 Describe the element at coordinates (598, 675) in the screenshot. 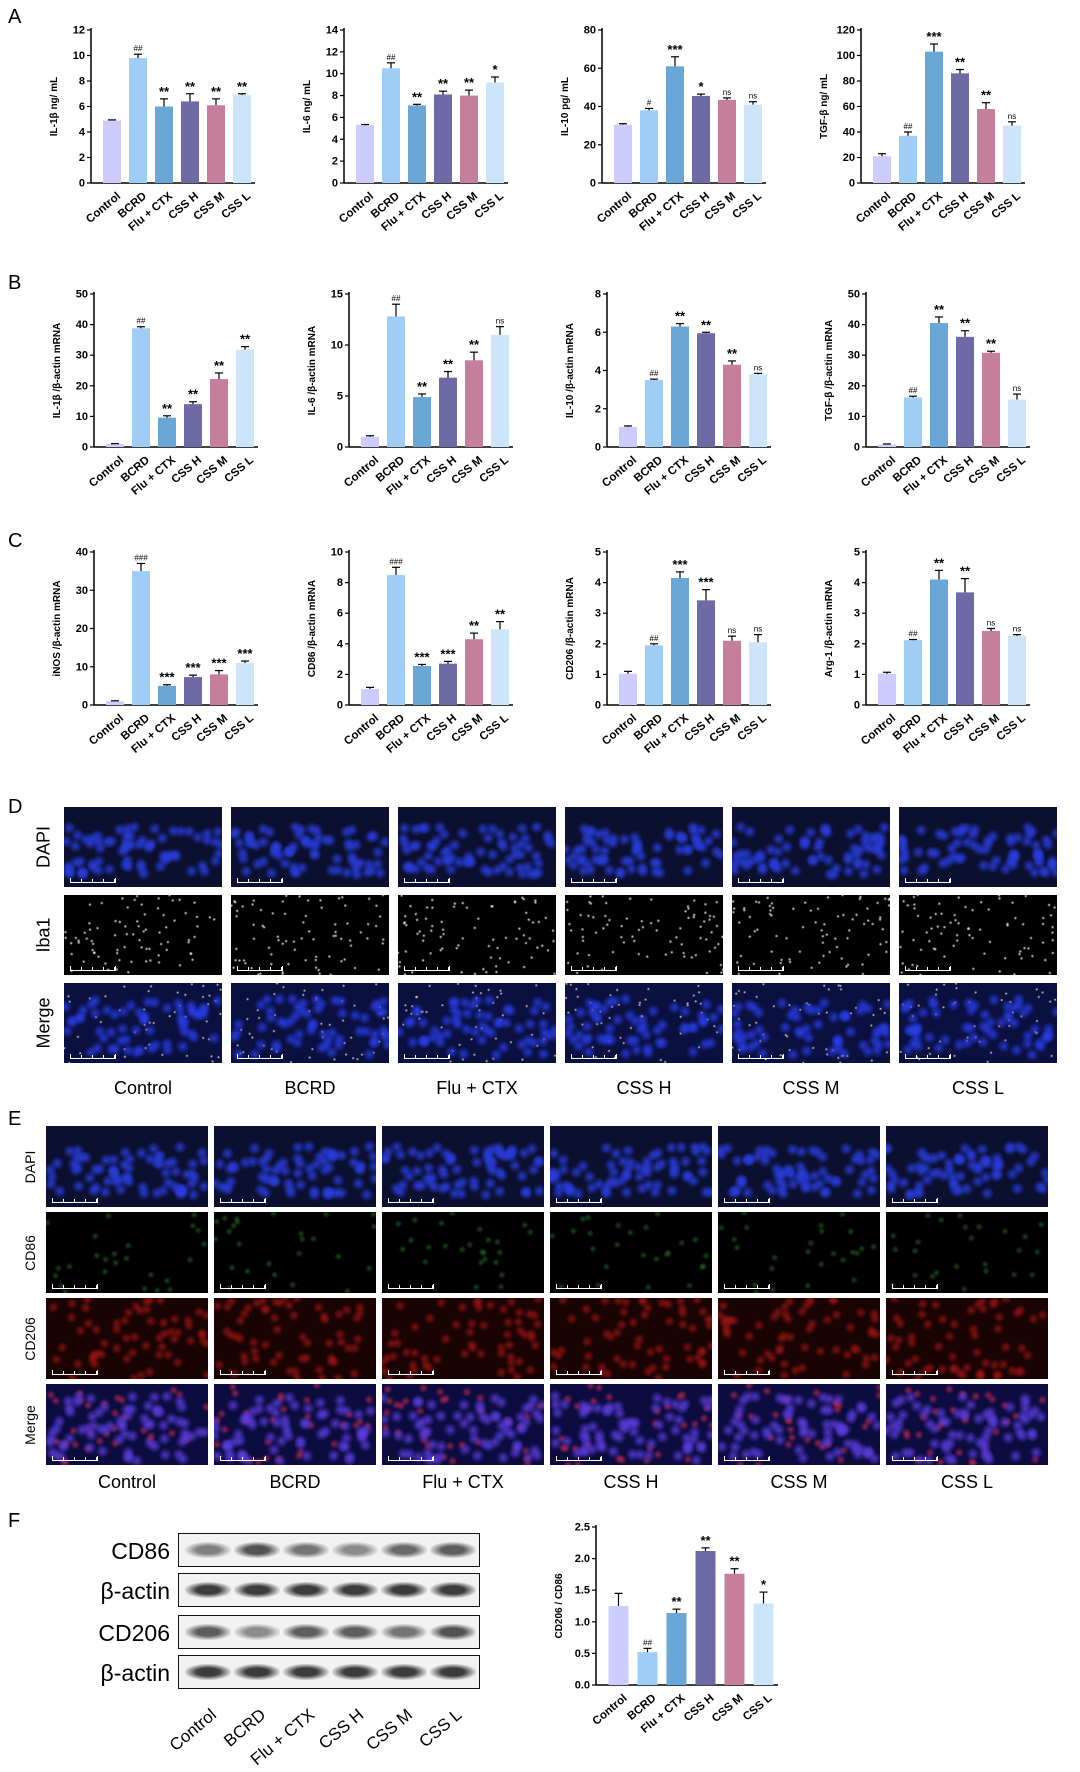

I see `y-tick-label: 1` at that location.